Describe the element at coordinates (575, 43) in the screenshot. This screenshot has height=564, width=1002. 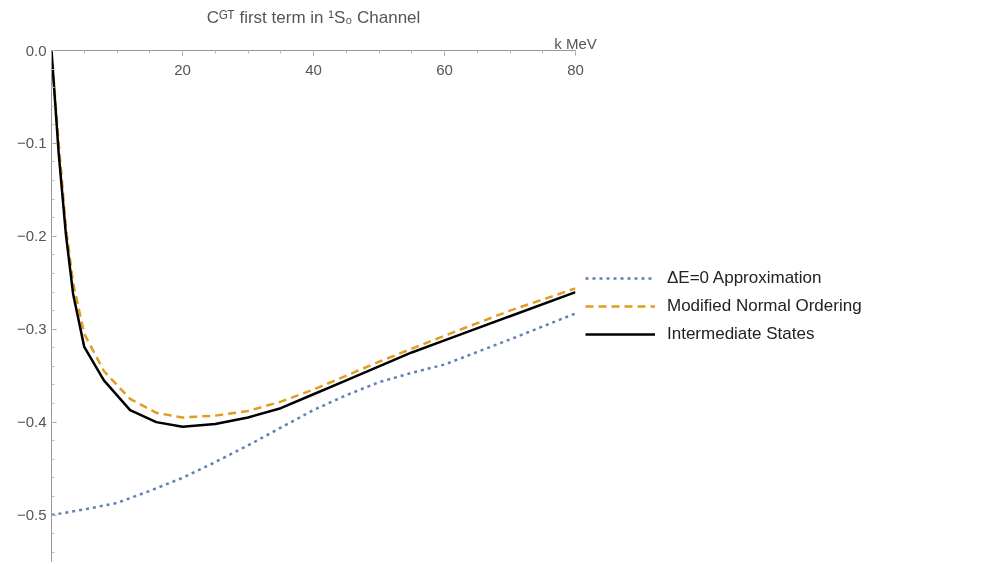
I see `x-axis-title: k MeV` at that location.